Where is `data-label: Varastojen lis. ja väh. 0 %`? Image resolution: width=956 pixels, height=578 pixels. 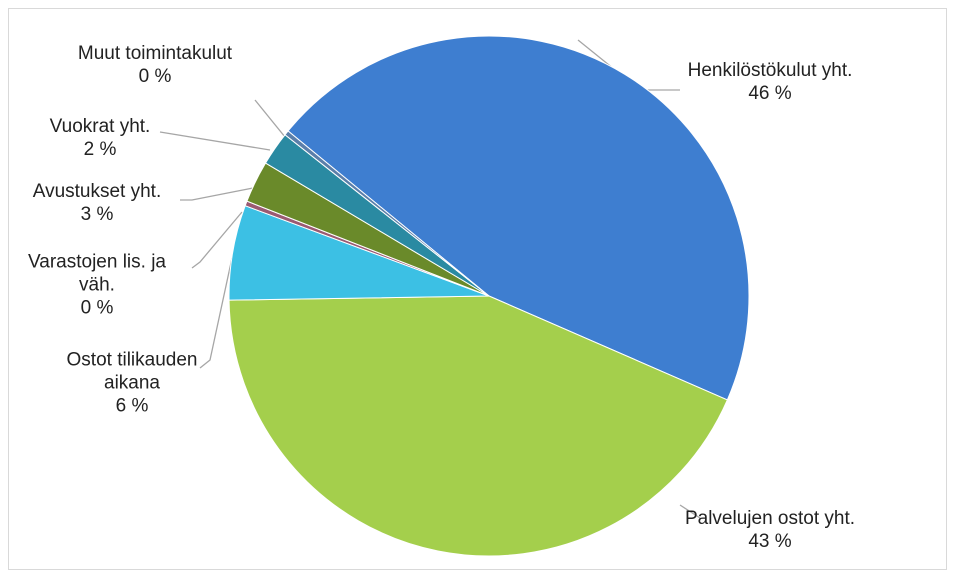 data-label: Varastojen lis. ja väh. 0 % is located at coordinates (97, 285).